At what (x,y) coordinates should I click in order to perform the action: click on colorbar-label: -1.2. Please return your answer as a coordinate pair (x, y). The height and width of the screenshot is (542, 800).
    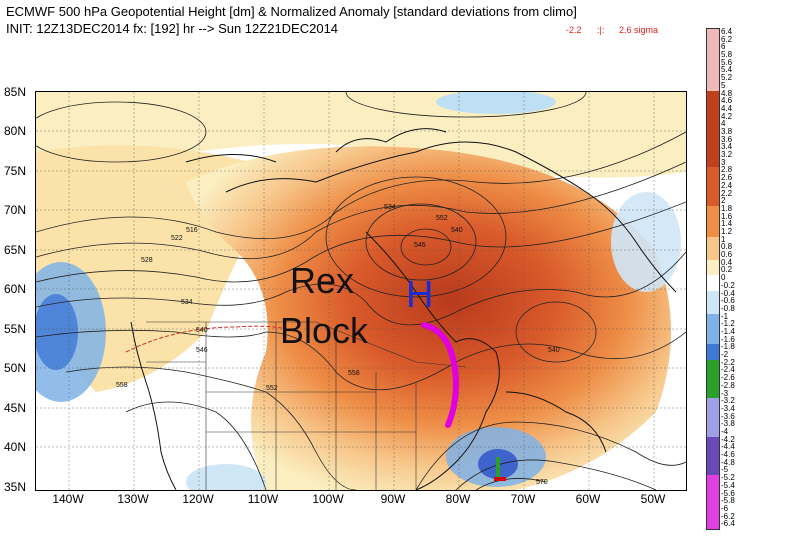
    Looking at the image, I should click on (728, 324).